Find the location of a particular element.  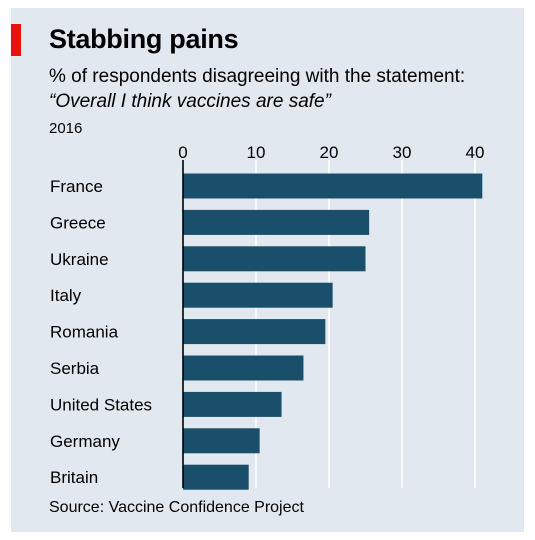

chart-year: 2016 is located at coordinates (66, 128).